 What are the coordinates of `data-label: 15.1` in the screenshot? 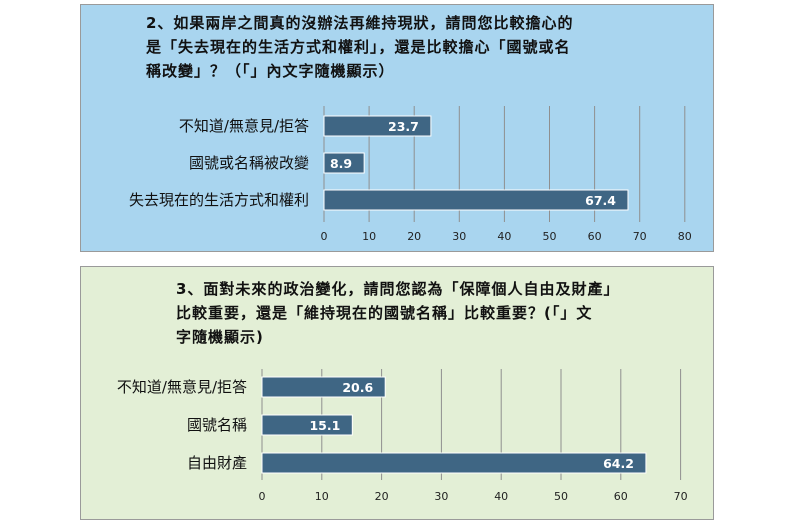 It's located at (324, 425).